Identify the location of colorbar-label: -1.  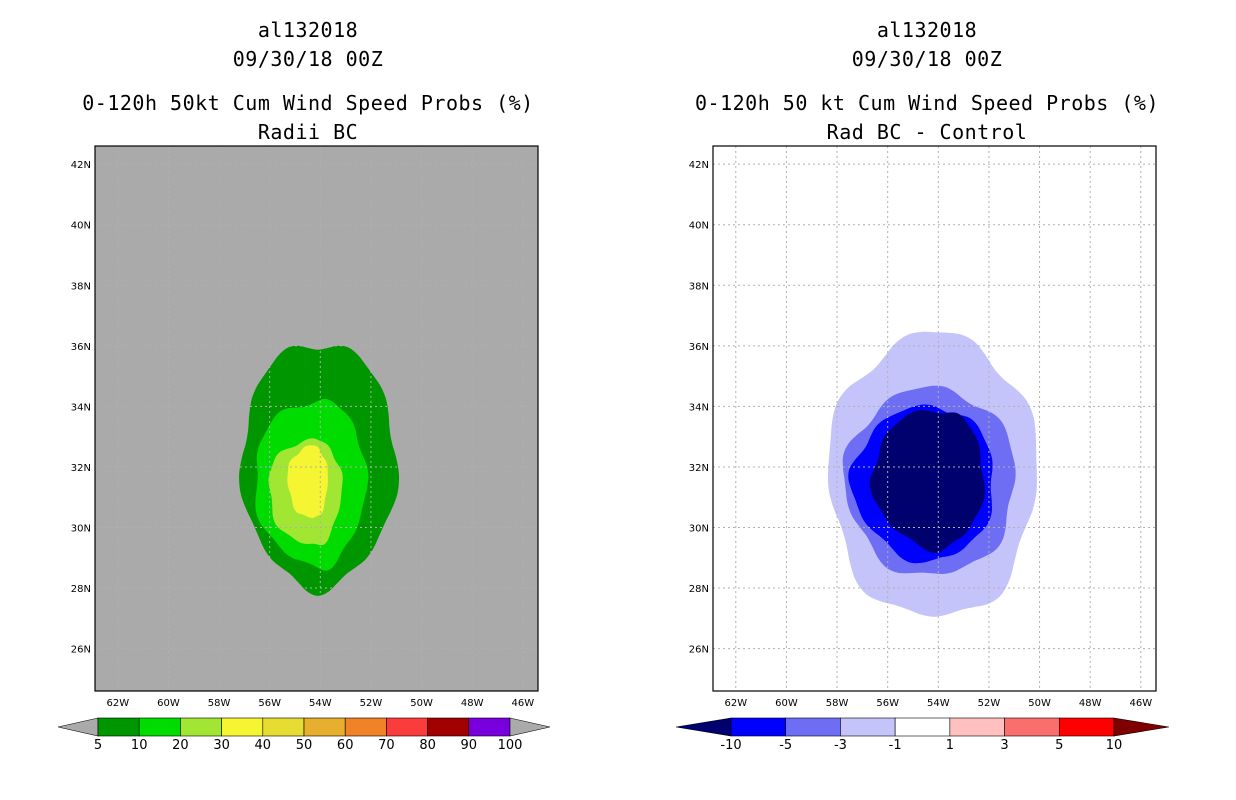
(895, 745).